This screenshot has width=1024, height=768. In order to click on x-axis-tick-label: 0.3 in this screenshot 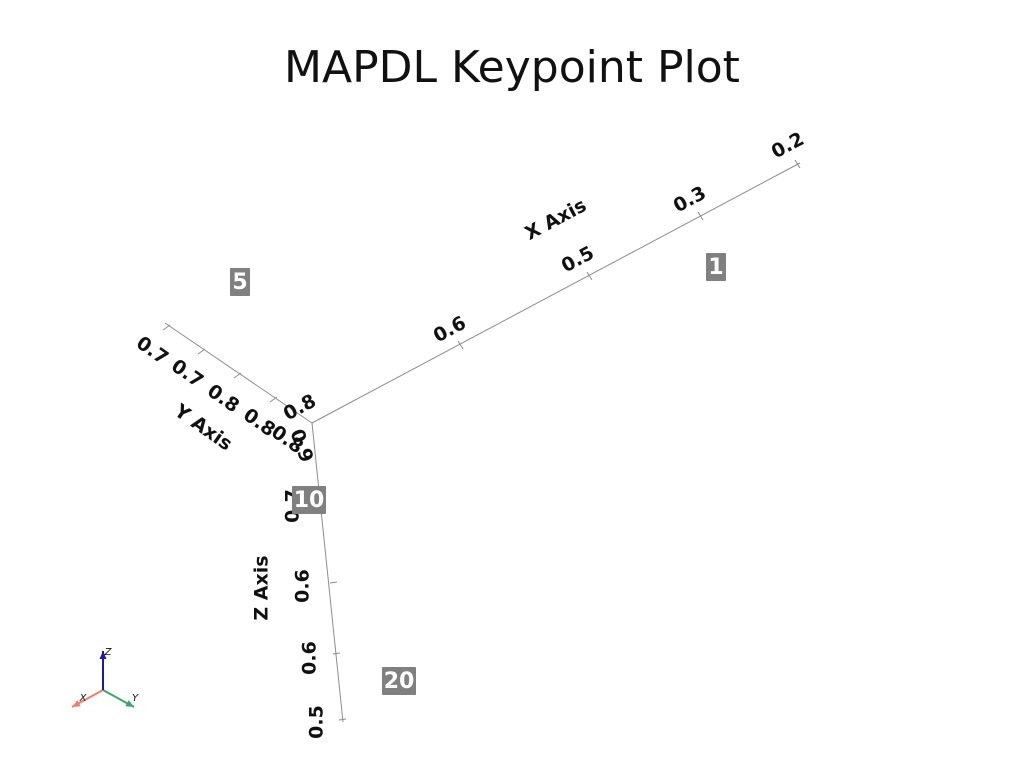, I will do `click(690, 199)`.